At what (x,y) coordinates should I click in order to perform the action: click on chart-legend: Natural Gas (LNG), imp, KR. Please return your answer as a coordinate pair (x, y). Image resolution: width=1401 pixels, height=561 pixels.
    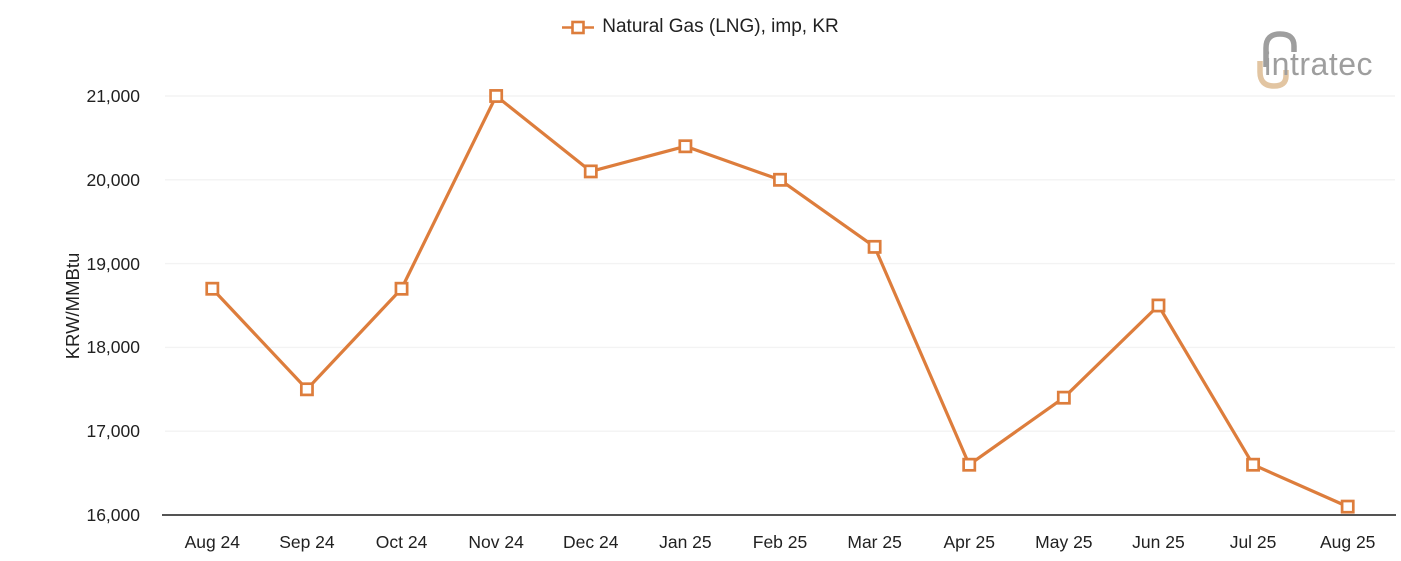
    Looking at the image, I should click on (700, 27).